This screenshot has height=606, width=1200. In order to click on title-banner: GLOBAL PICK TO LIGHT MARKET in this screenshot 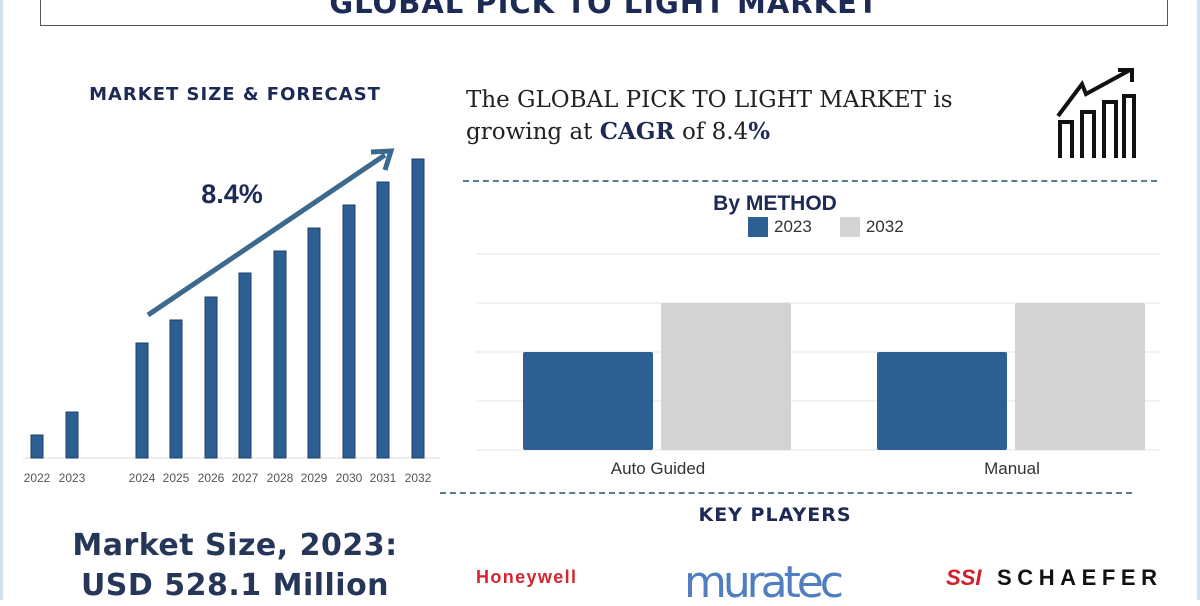, I will do `click(604, 13)`.